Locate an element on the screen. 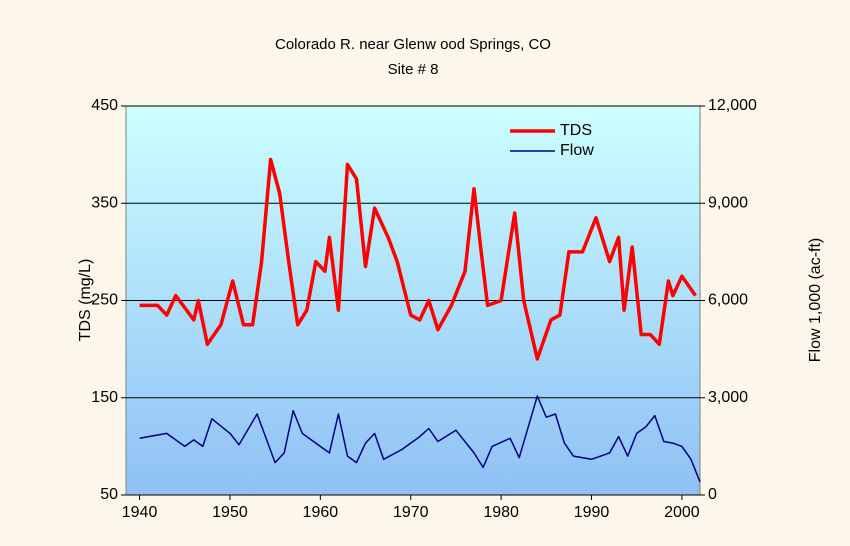 The image size is (850, 546). y2-tick-label: 9,000 is located at coordinates (728, 202).